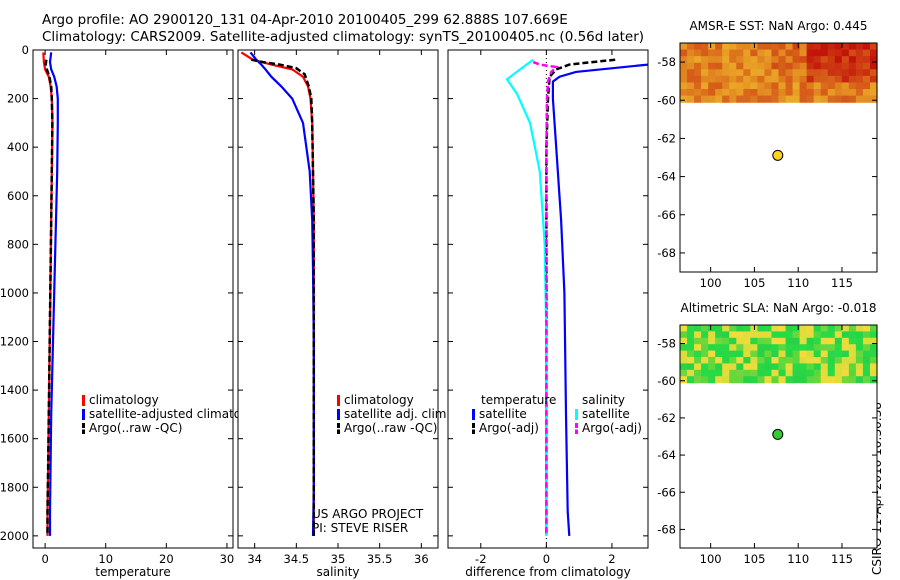  What do you see at coordinates (666, 381) in the screenshot?
I see `map-y-tick-label: -60` at bounding box center [666, 381].